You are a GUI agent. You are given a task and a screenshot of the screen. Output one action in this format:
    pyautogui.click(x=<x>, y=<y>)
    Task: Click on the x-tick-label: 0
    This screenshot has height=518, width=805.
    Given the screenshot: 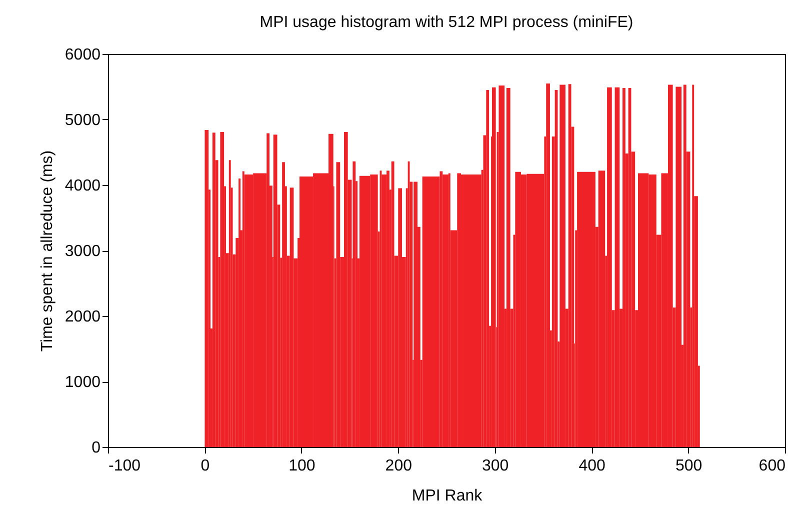 What is the action you would take?
    pyautogui.click(x=205, y=466)
    